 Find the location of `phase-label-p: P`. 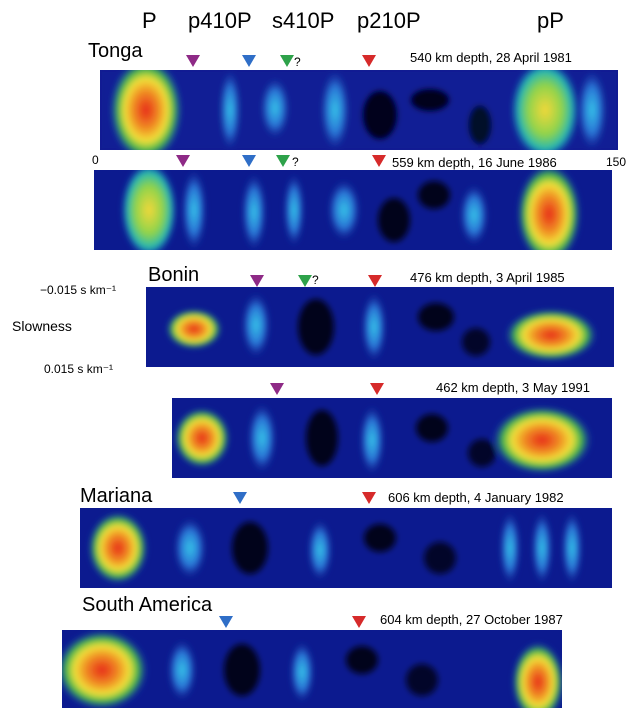

phase-label-p: P is located at coordinates (149, 20).